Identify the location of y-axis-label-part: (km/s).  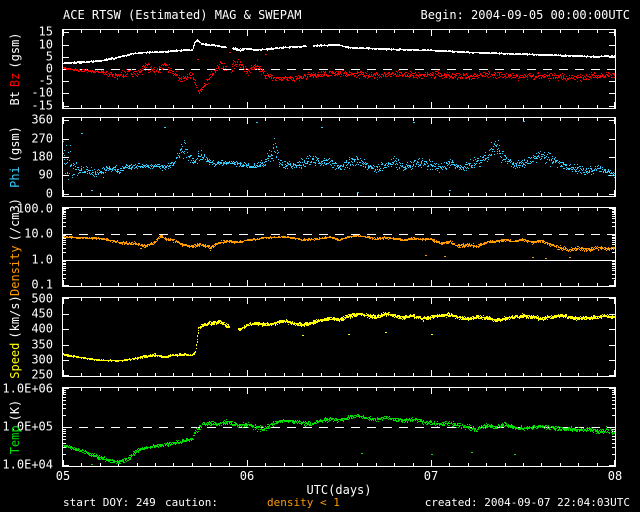
(15, 317).